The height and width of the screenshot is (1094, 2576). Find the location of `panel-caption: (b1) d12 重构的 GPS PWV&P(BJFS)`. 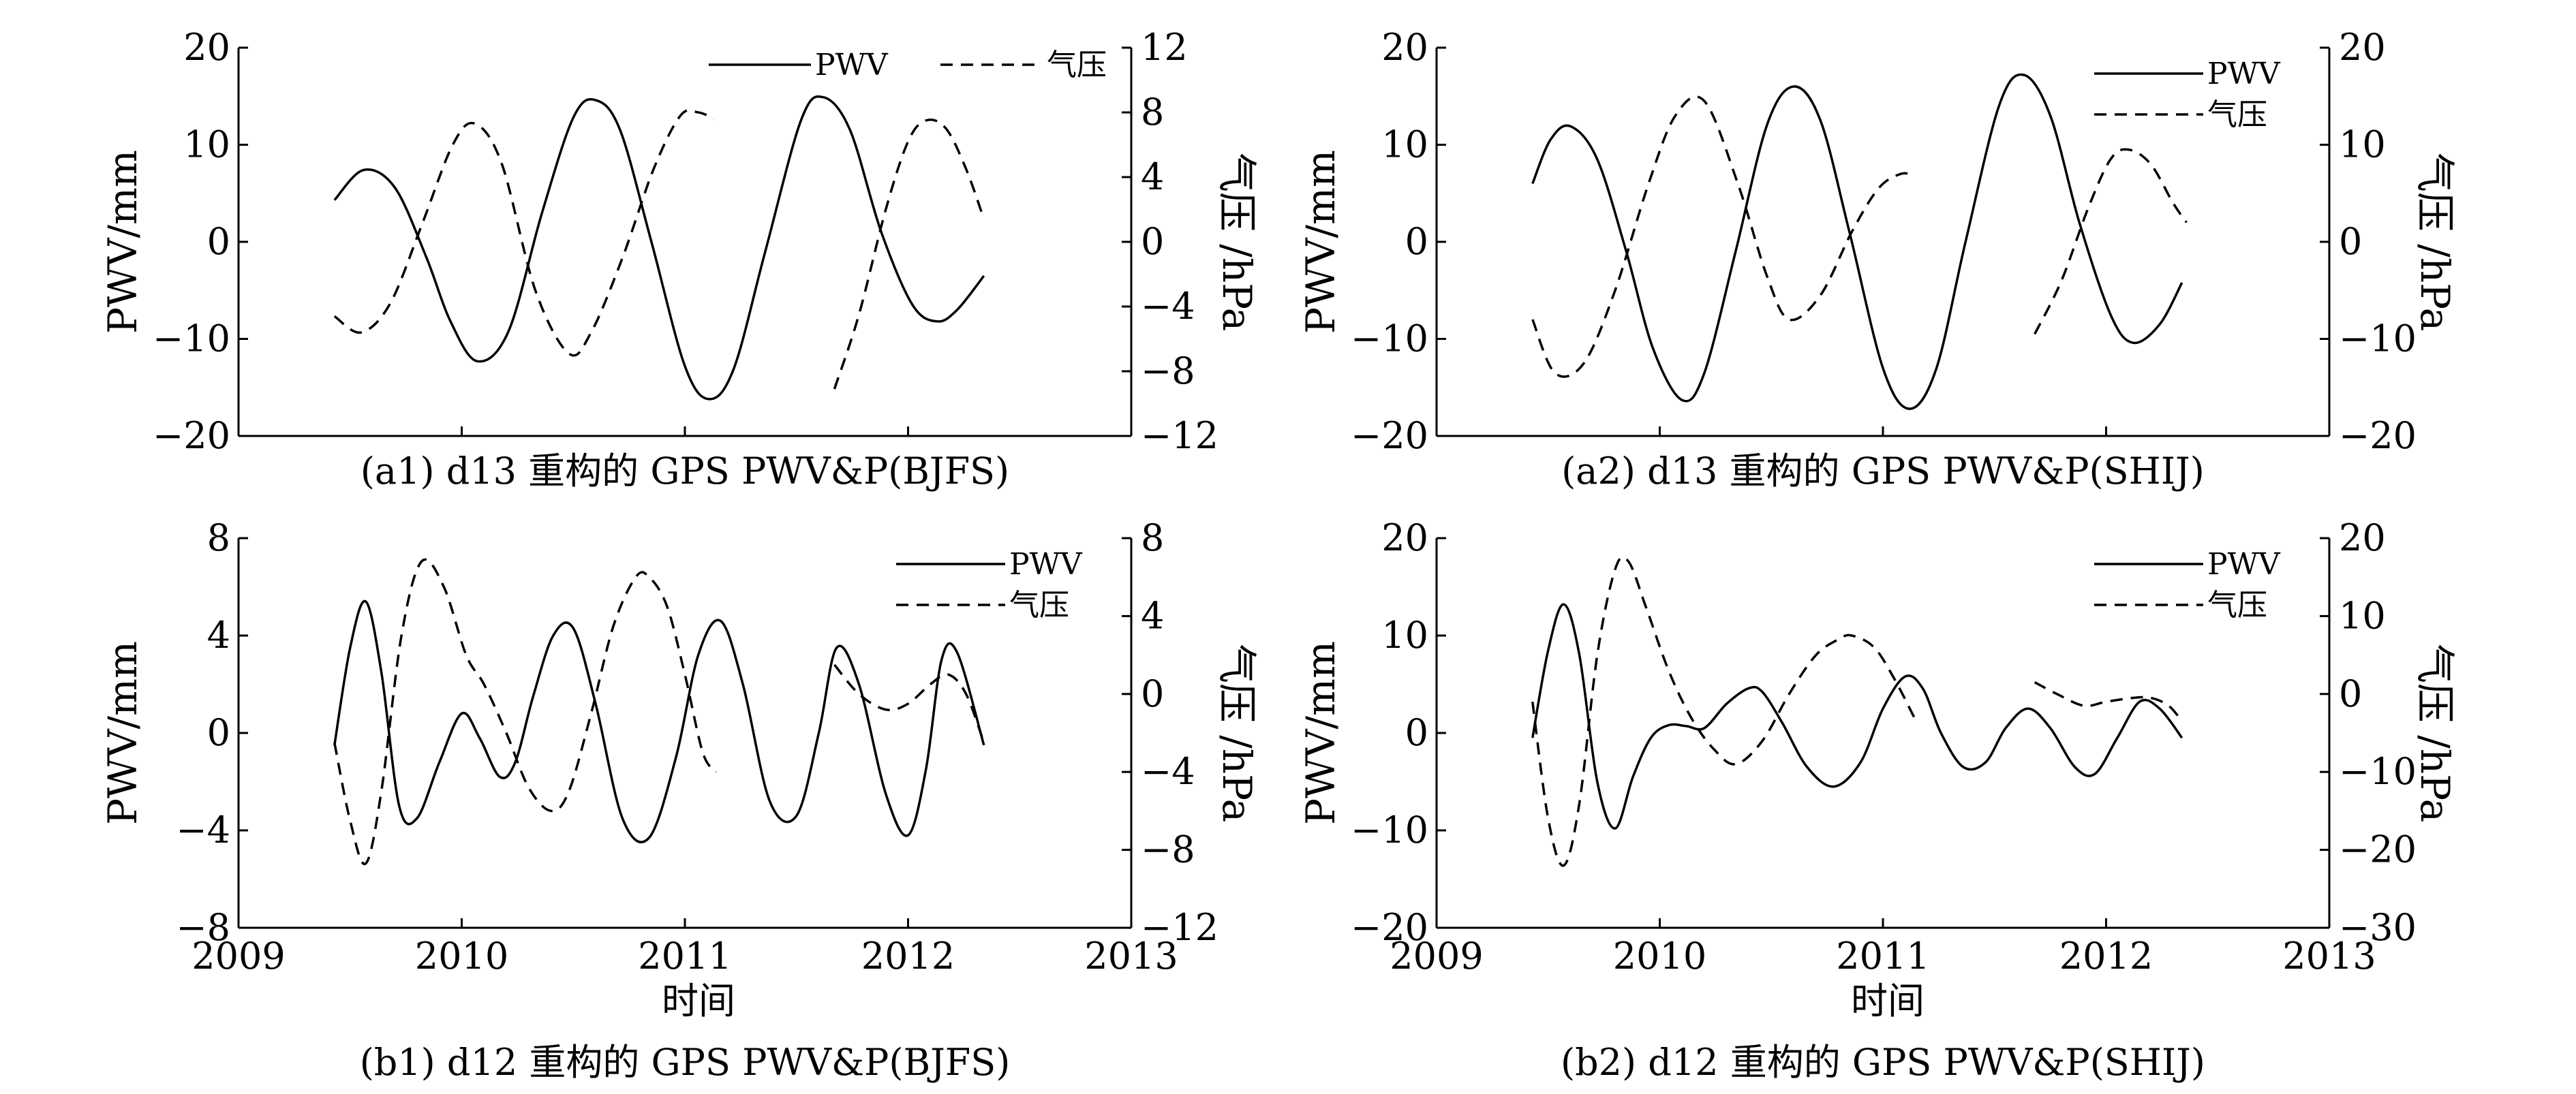

panel-caption: (b1) d12 重构的 GPS PWV&P(BJFS) is located at coordinates (685, 1062).